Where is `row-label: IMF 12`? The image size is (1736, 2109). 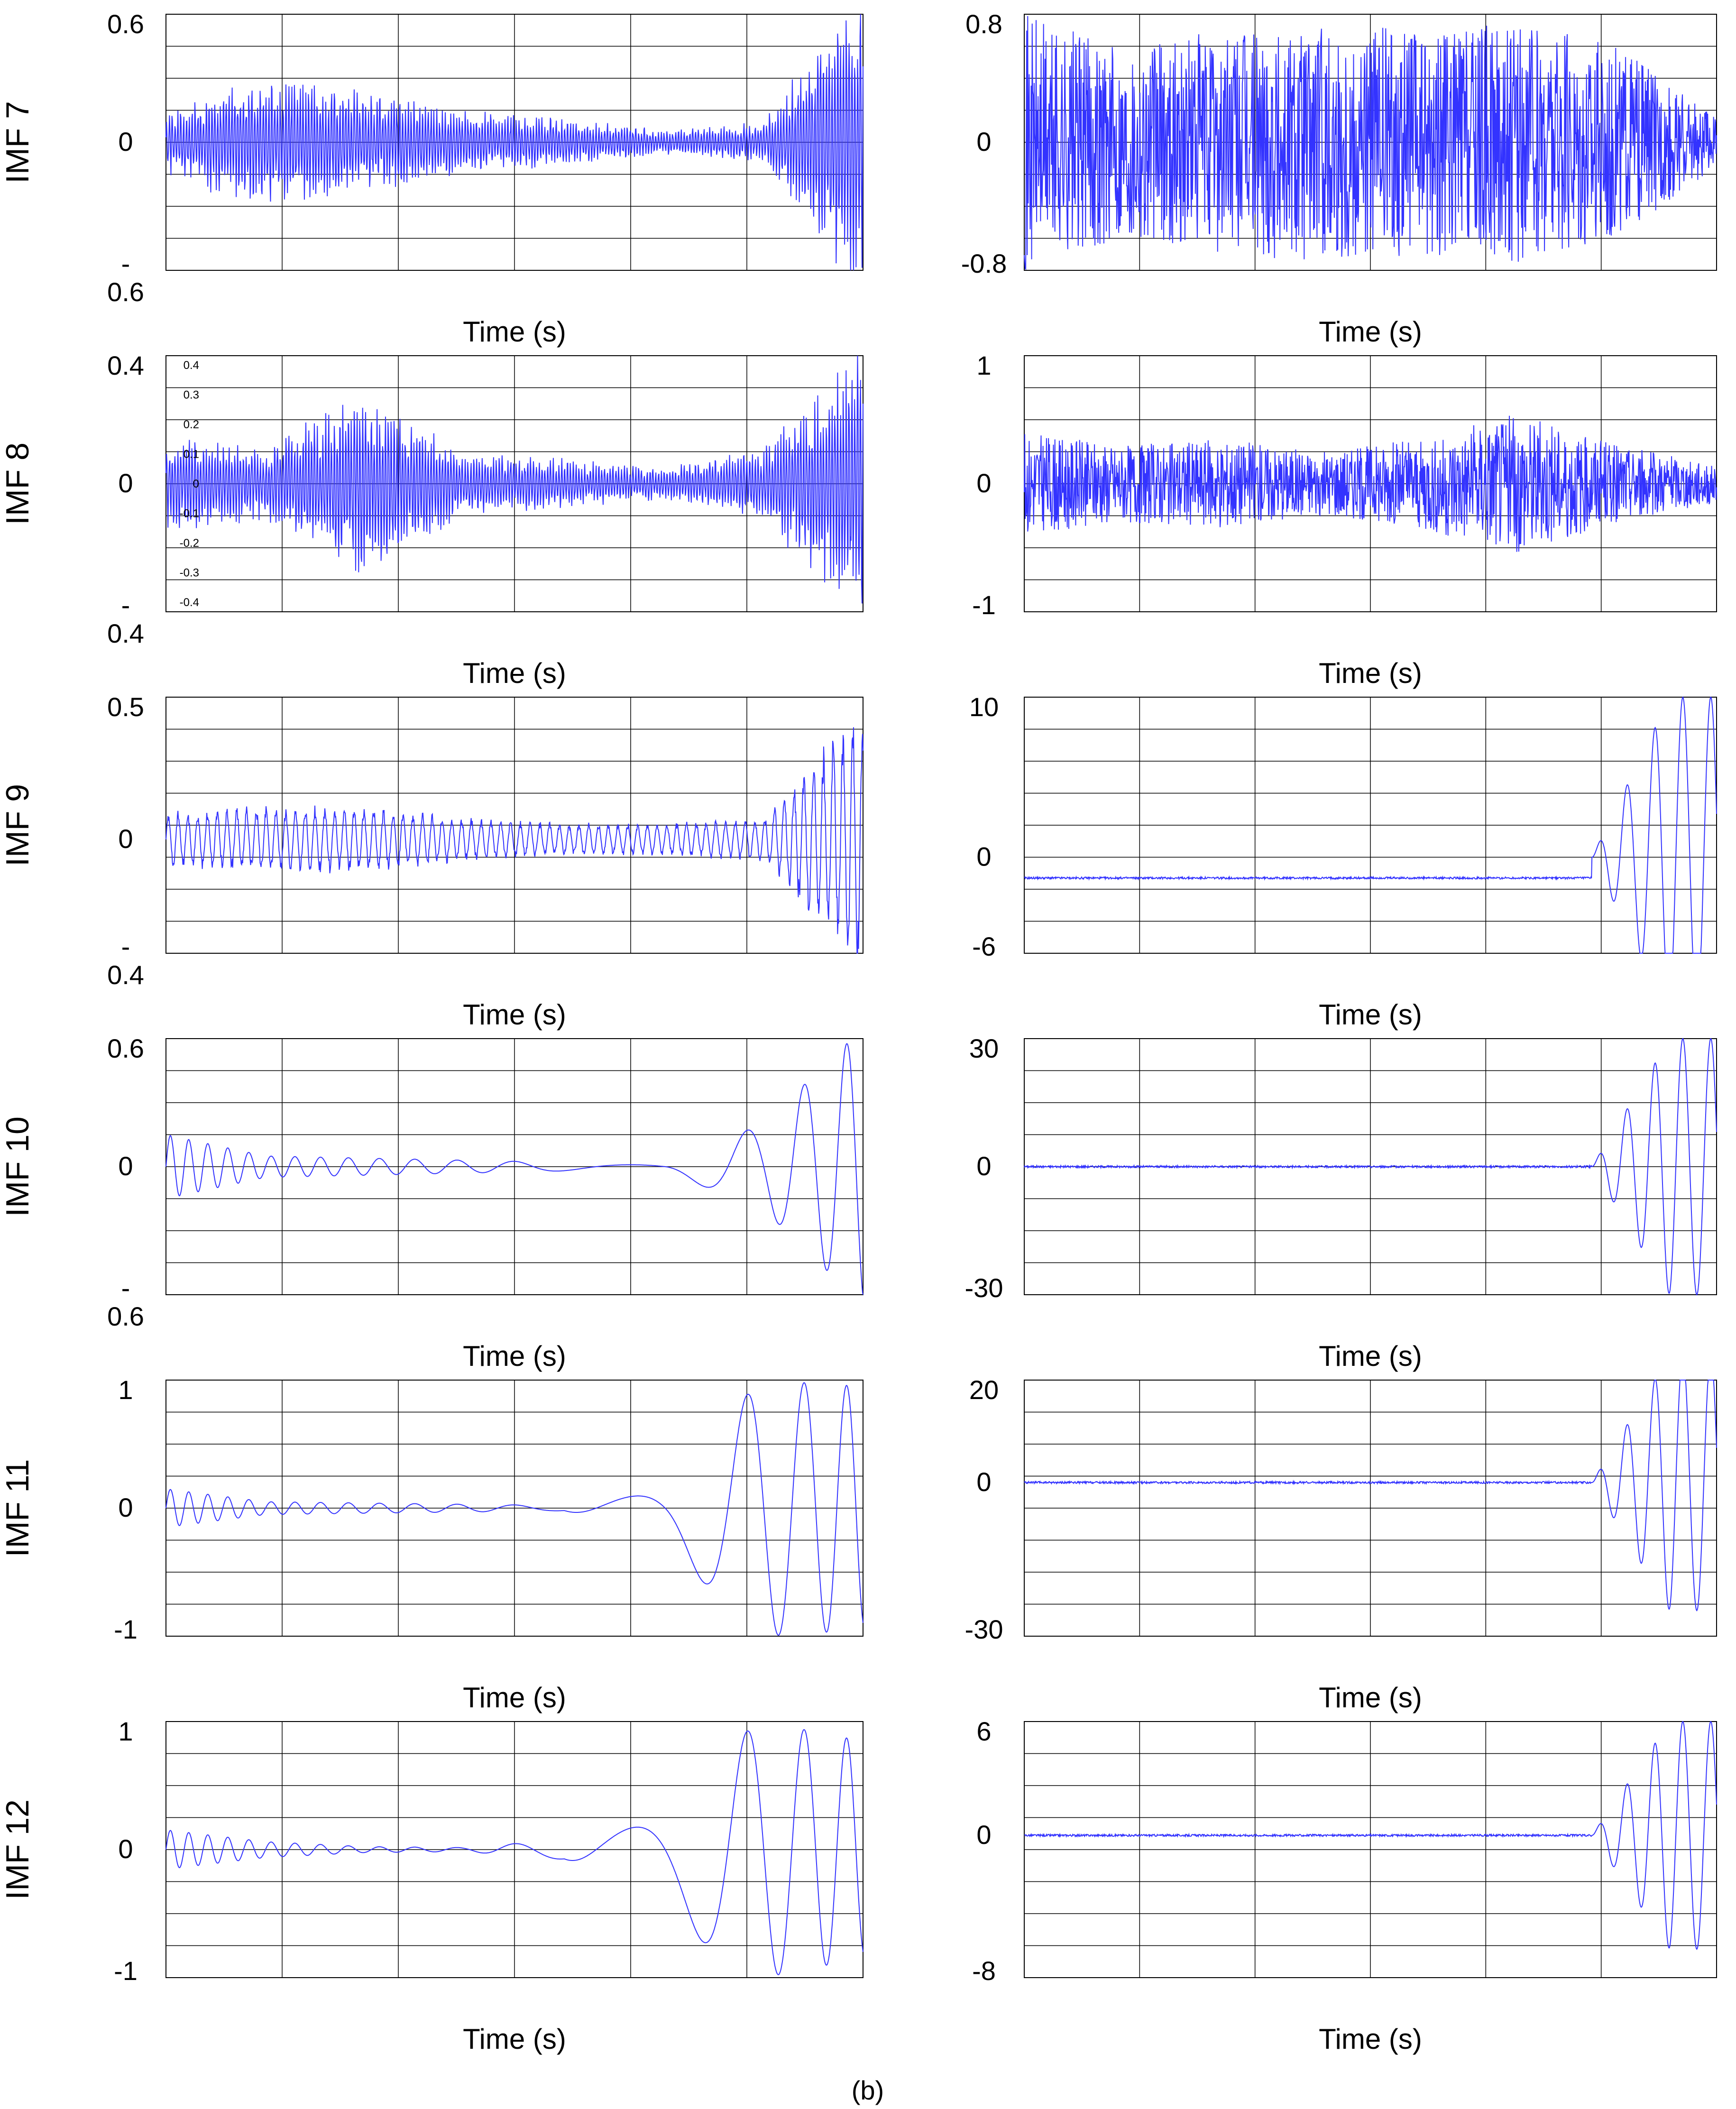 row-label: IMF 12 is located at coordinates (18, 1849).